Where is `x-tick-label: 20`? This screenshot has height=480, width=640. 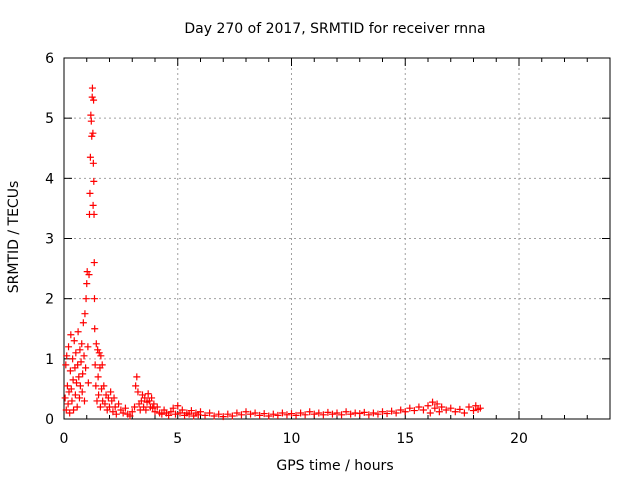 x-tick-label: 20 is located at coordinates (519, 439).